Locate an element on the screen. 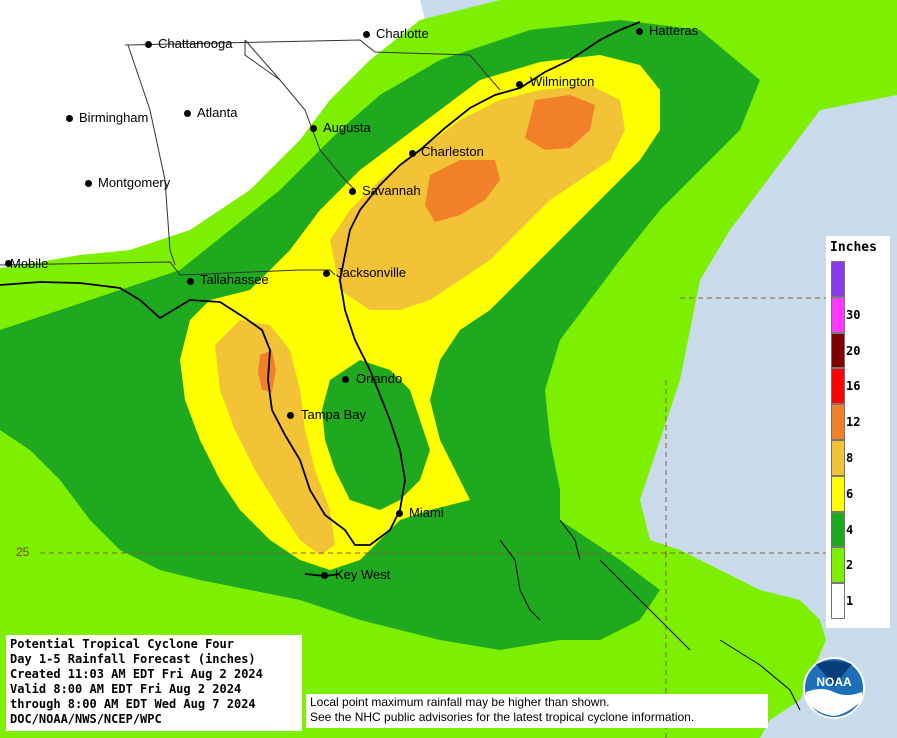 This screenshot has width=897, height=738. city-label-key-west: Key West is located at coordinates (363, 574).